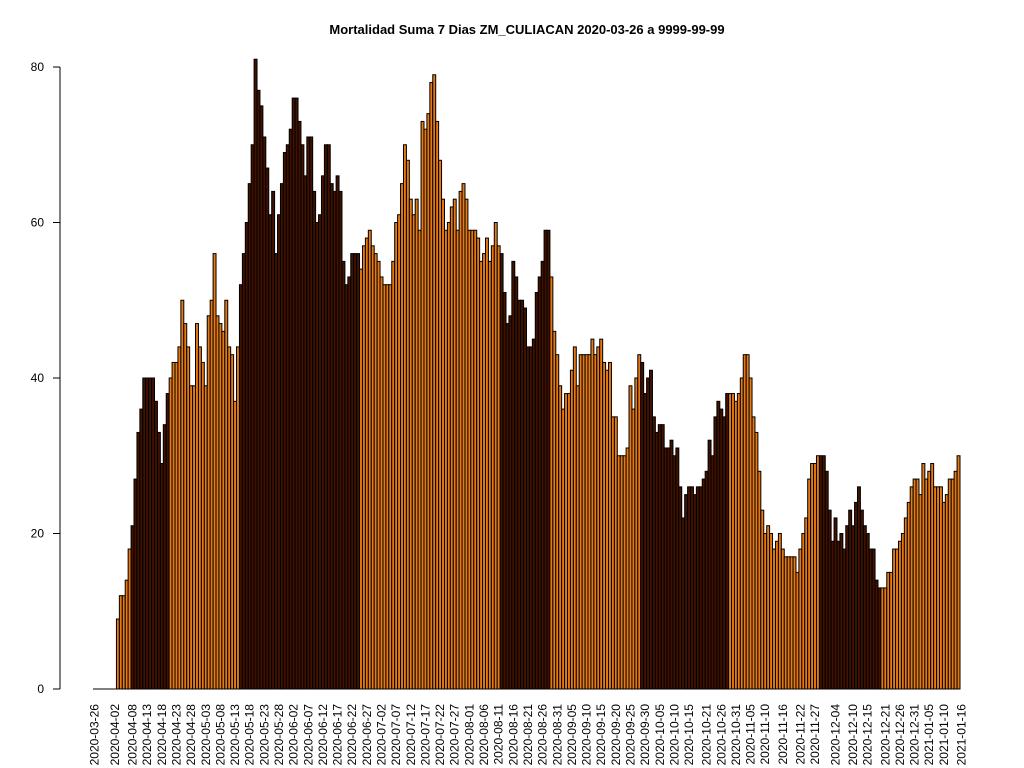  What do you see at coordinates (765, 734) in the screenshot?
I see `x-tick-label: 2020-11-10` at bounding box center [765, 734].